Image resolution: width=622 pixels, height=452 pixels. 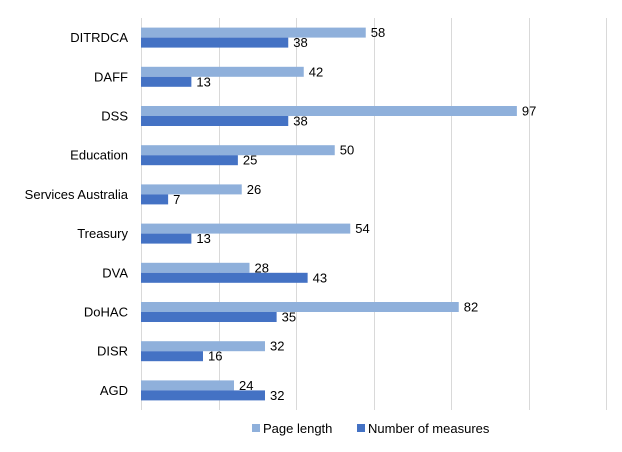 I want to click on bar-number-of-measures-dva, so click(x=224, y=277).